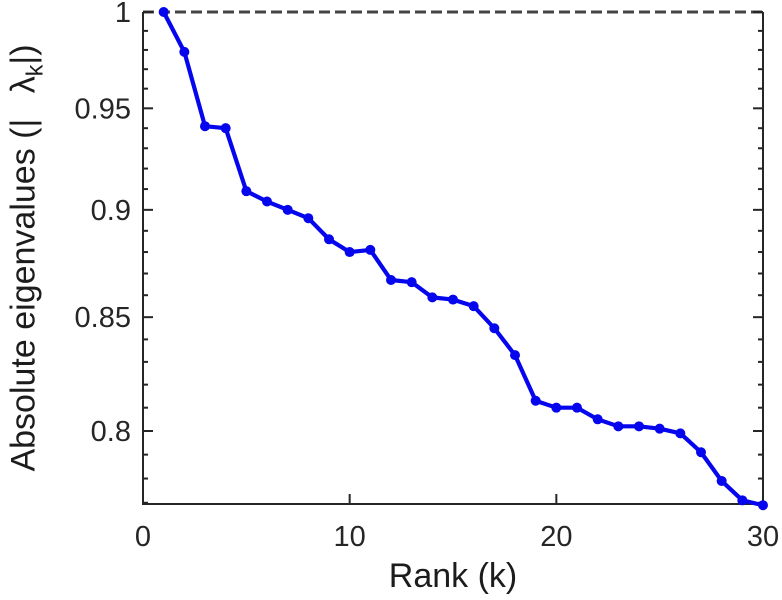 This screenshot has width=782, height=600. What do you see at coordinates (34, 70) in the screenshot?
I see `lambda-subscript: k` at bounding box center [34, 70].